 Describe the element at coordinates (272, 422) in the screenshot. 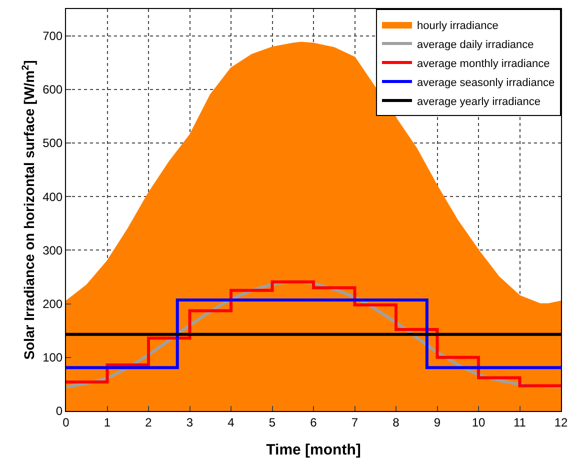

I see `x-tick-label: 5` at that location.